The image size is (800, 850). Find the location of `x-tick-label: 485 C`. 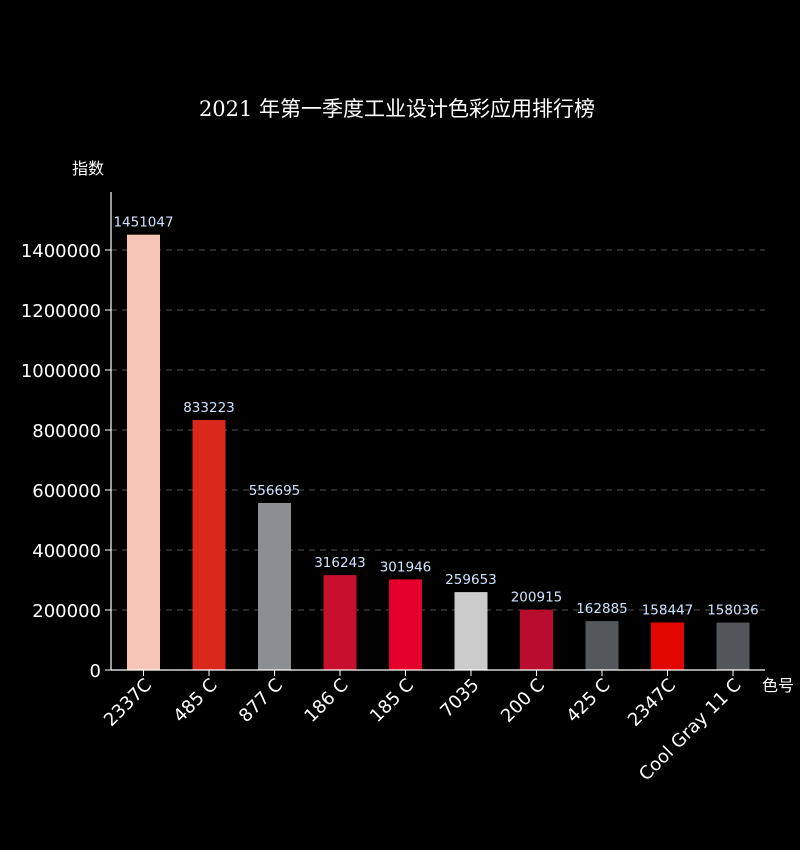

x-tick-label: 485 C is located at coordinates (195, 701).